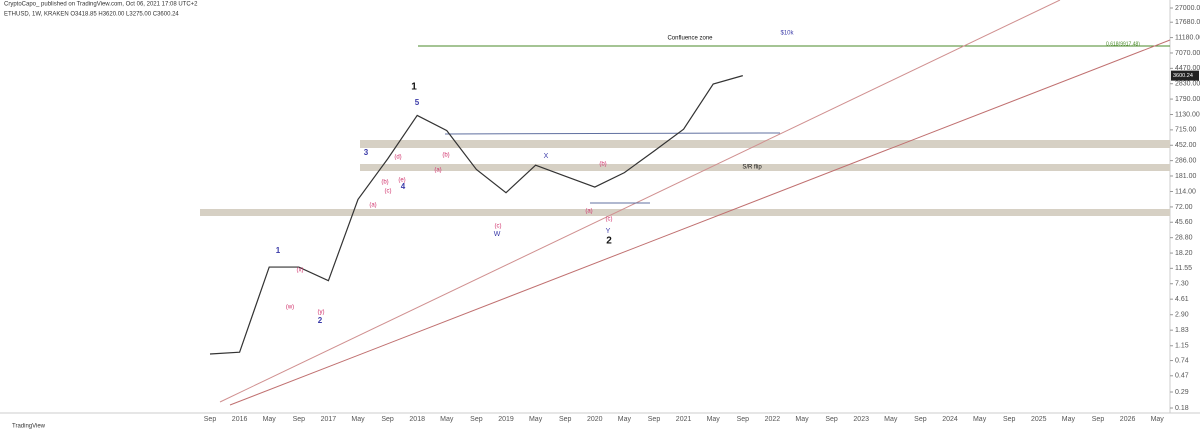 This screenshot has width=1200, height=438. I want to click on y-tick-label: 27000.00, so click(1187, 8).